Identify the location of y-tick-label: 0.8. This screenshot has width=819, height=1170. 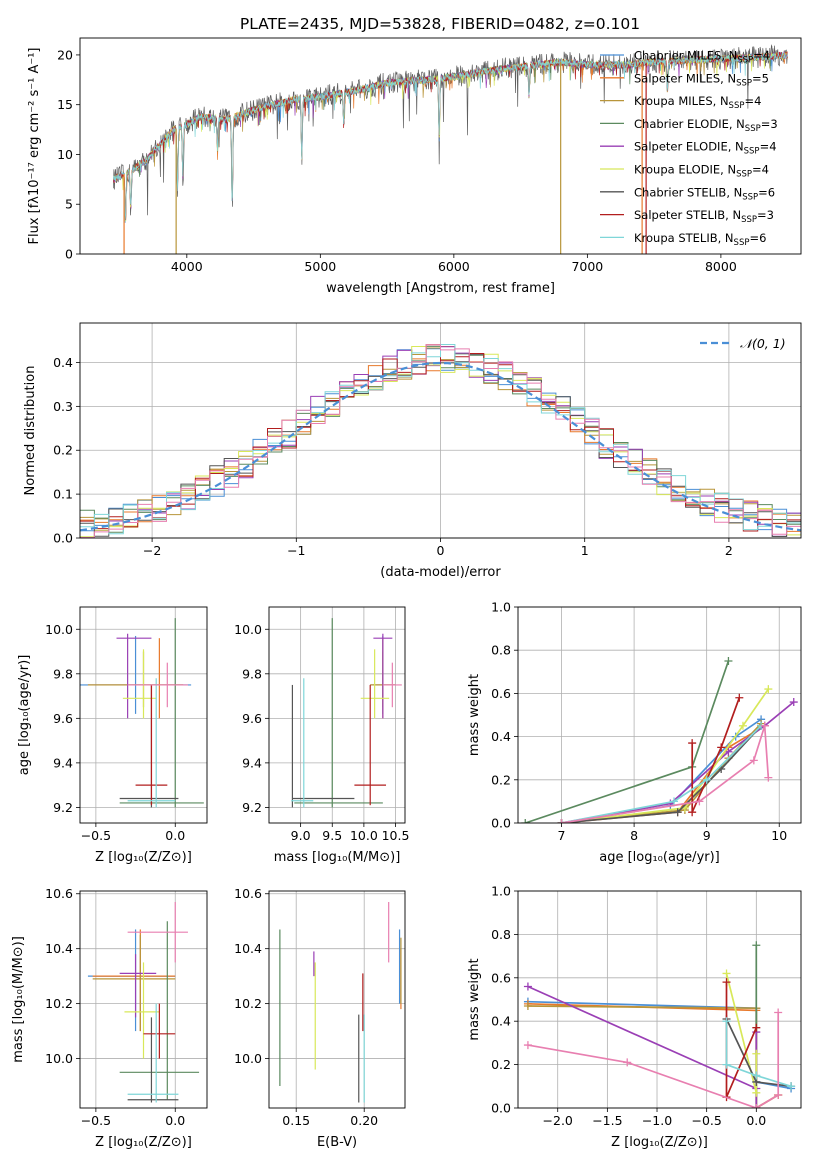
(501, 650).